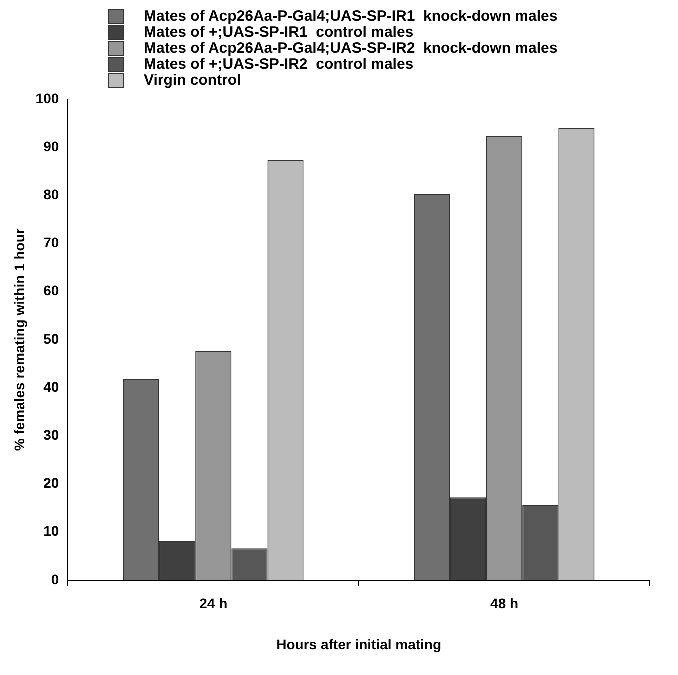 The height and width of the screenshot is (675, 678). Describe the element at coordinates (52, 338) in the screenshot. I see `y-tick-label: 50` at that location.